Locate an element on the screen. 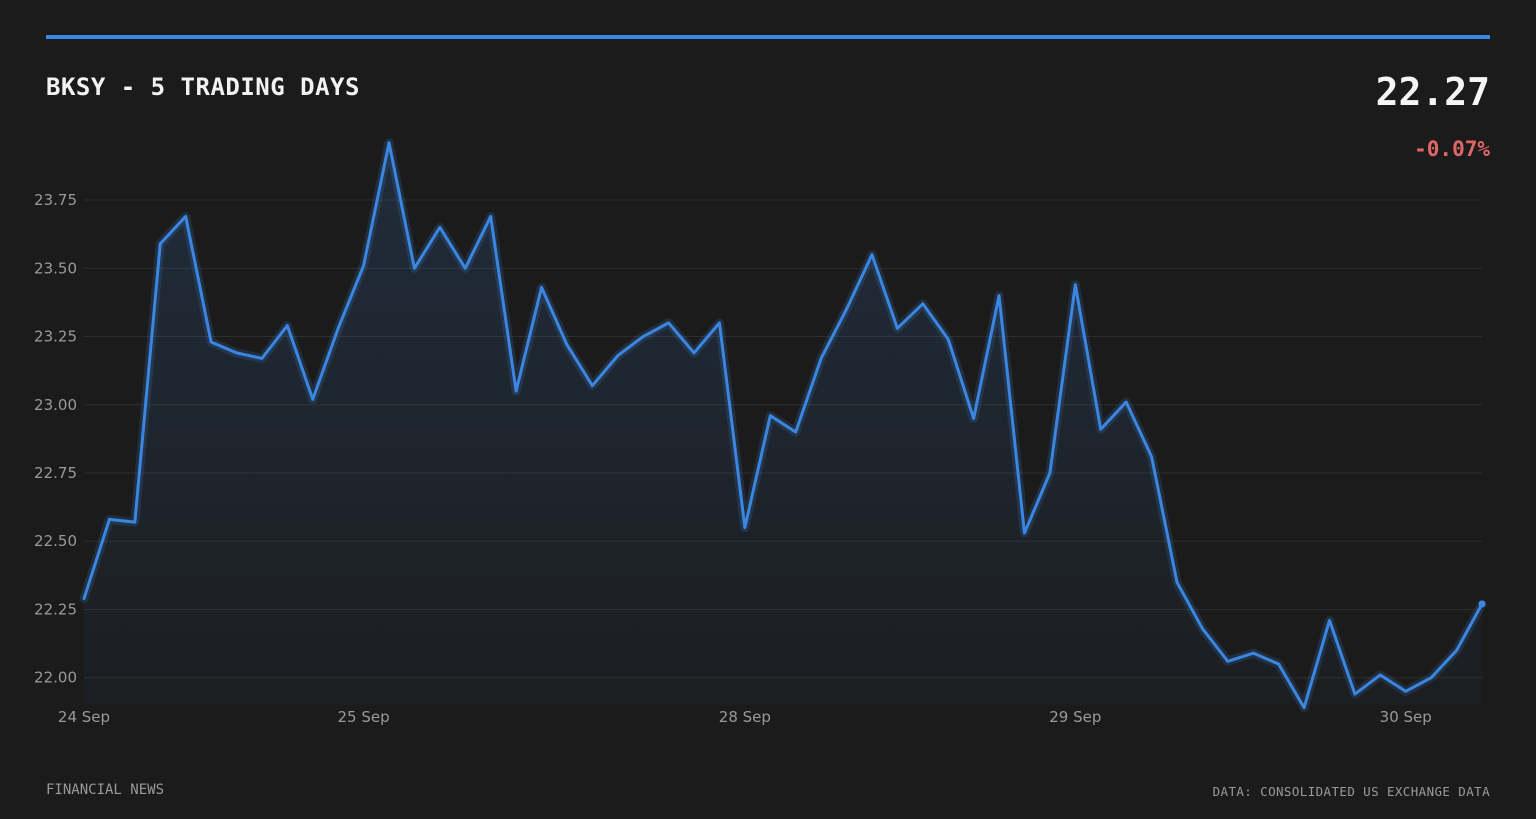 This screenshot has width=1536, height=819. y-tick-label: 22.75 is located at coordinates (55, 473).